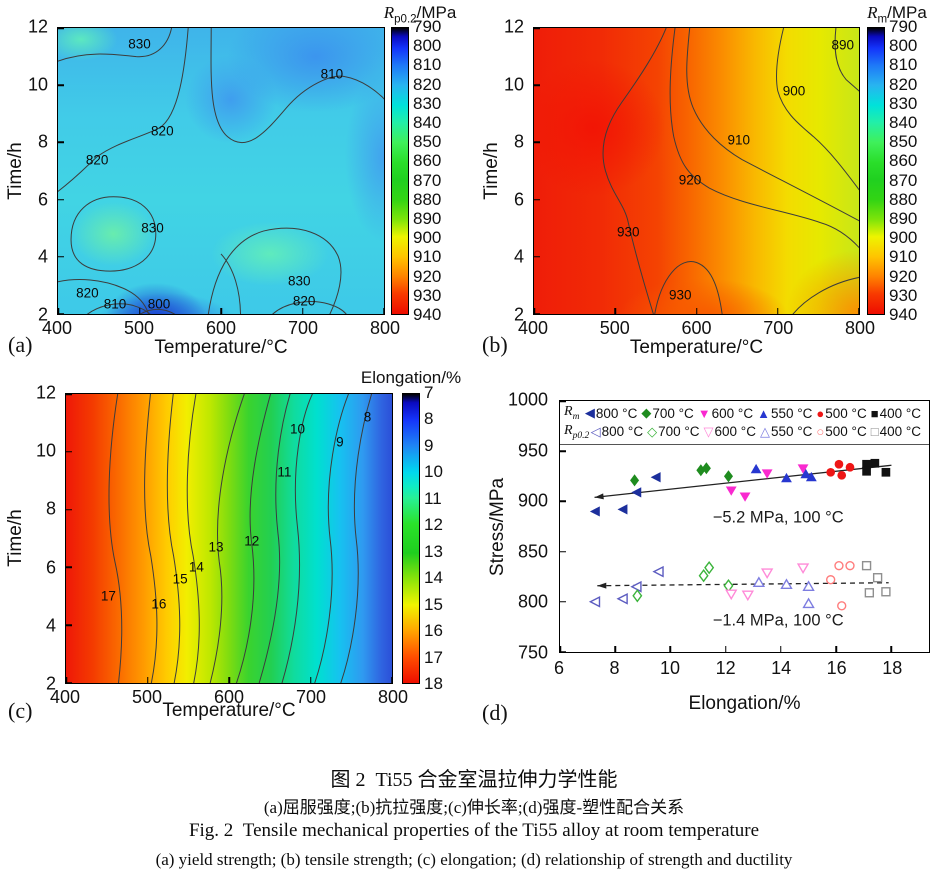  What do you see at coordinates (340, 442) in the screenshot?
I see `contour-label: 9` at bounding box center [340, 442].